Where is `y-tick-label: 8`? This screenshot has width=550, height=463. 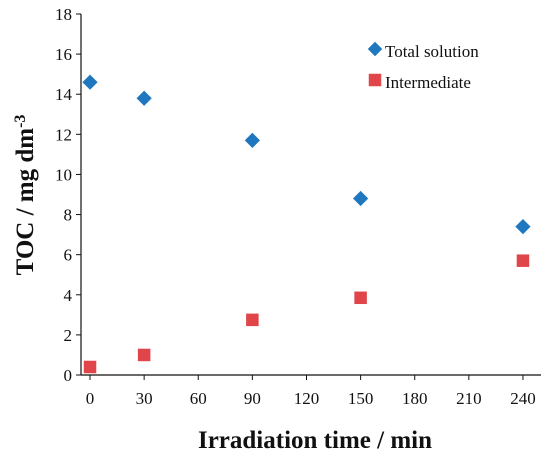 y-tick-label: 8 is located at coordinates (68, 215).